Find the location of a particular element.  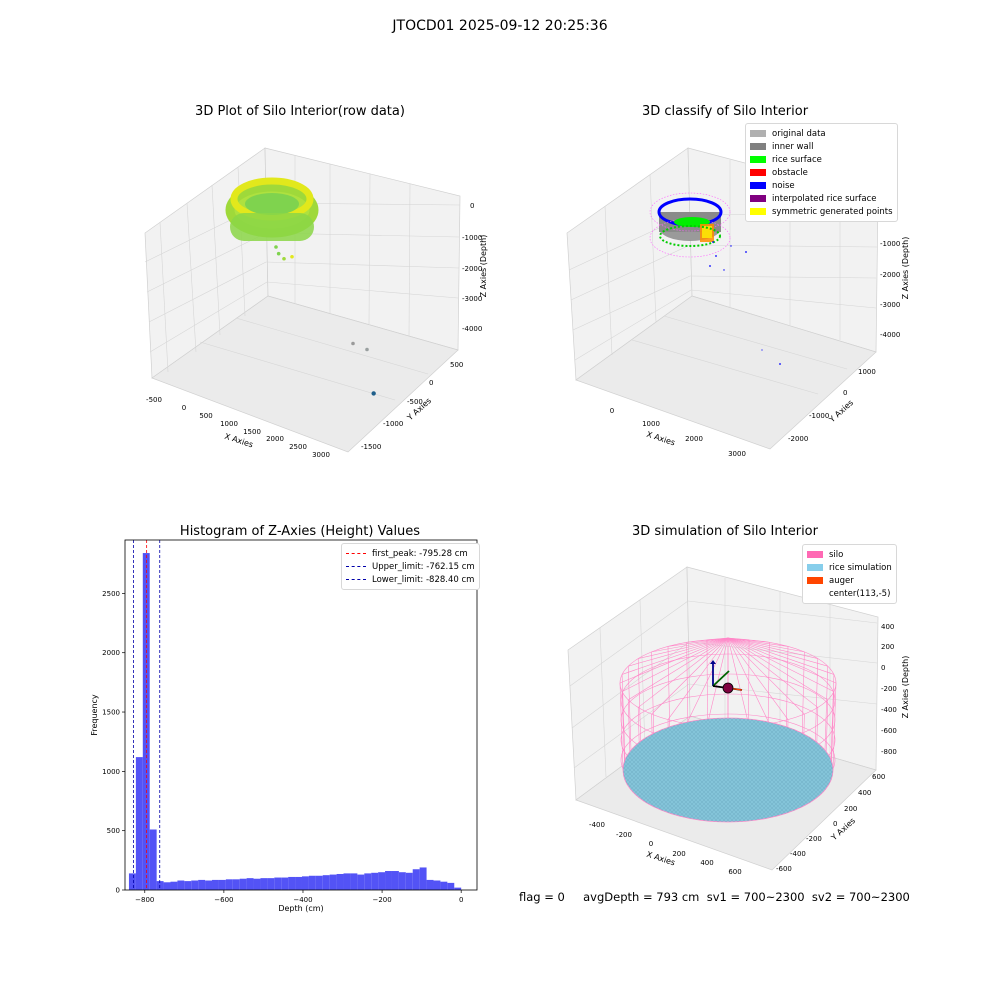

legend-item: silo is located at coordinates (849, 554).